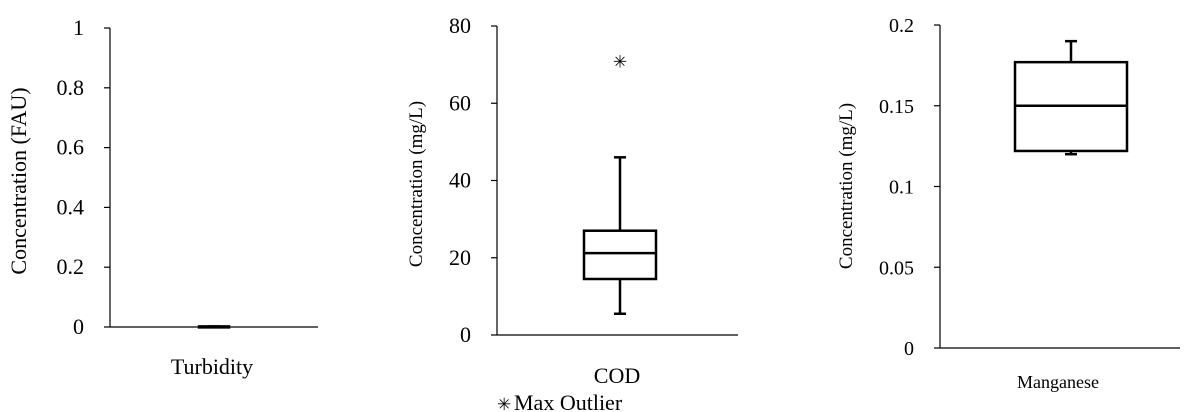  Describe the element at coordinates (78, 326) in the screenshot. I see `turbidity-y-tick-label: 0` at that location.